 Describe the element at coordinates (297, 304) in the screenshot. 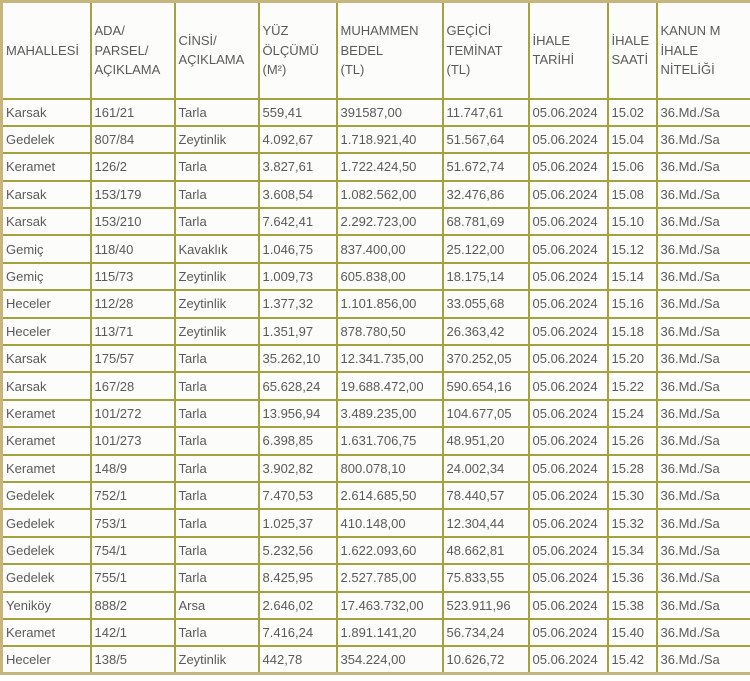

I see `cell-yuz: 1.377,32` at that location.